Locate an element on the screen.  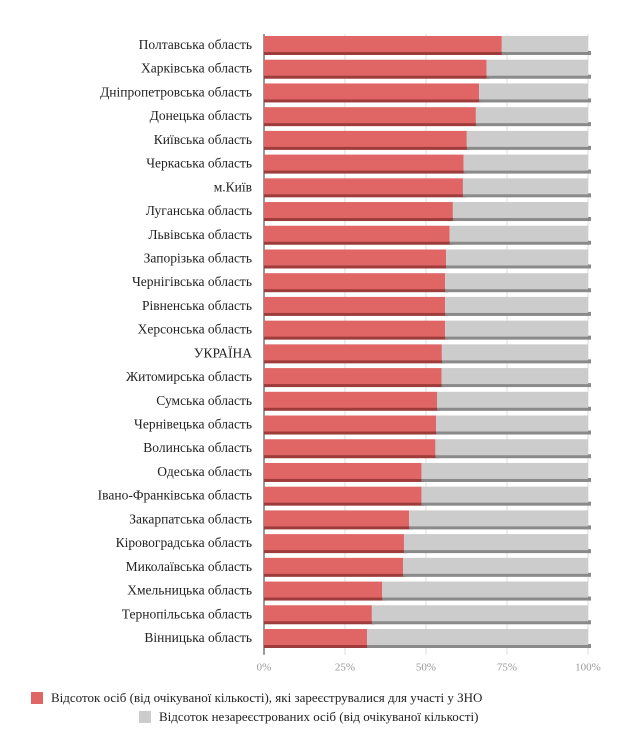
category-label: Чернігівська область is located at coordinates (192, 281).